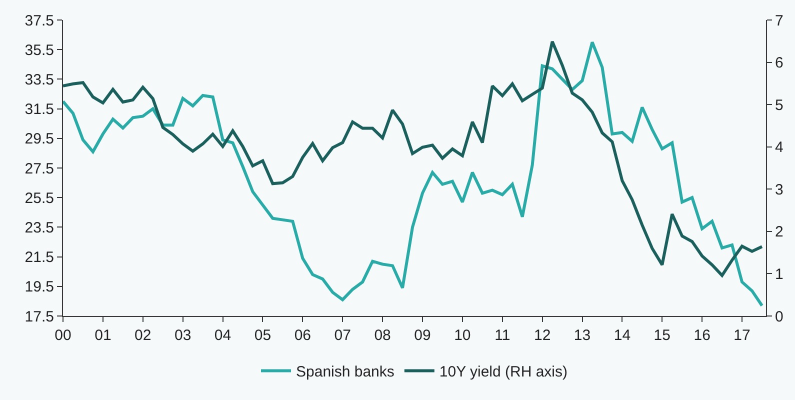  I want to click on y-tick-label: 27.5, so click(39, 169).